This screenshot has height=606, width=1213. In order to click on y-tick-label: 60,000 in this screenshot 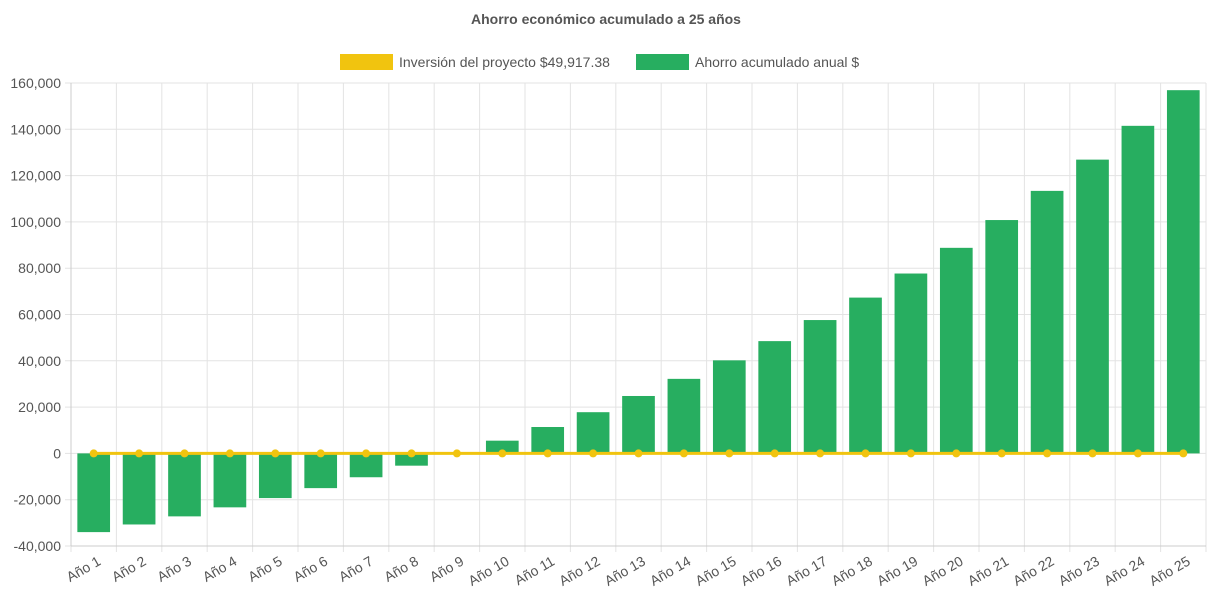, I will do `click(39, 315)`.